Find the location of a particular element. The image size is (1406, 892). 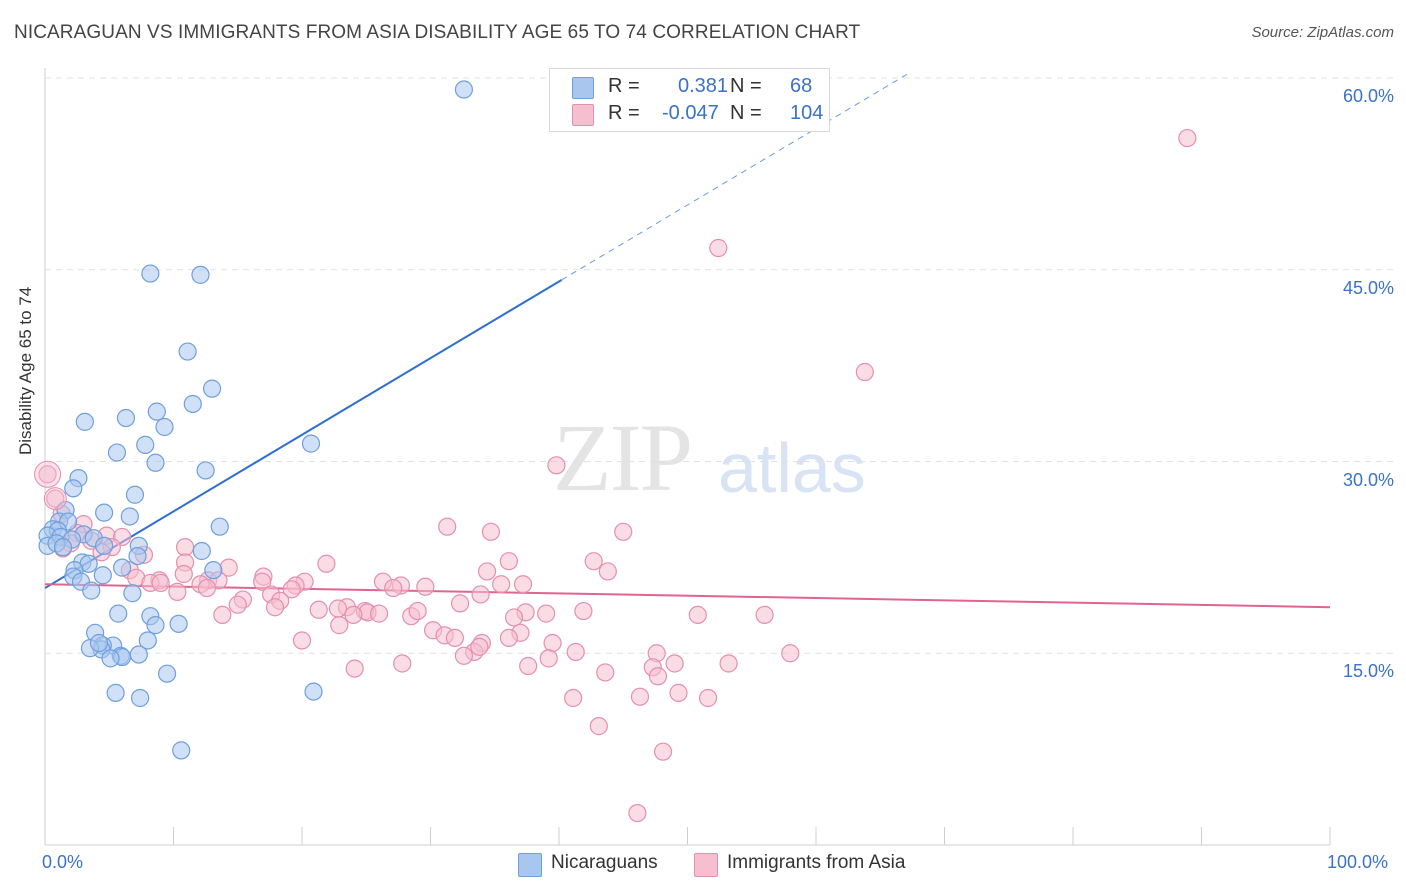

source-note: Source: ZipAtlas.com is located at coordinates (1322, 32).